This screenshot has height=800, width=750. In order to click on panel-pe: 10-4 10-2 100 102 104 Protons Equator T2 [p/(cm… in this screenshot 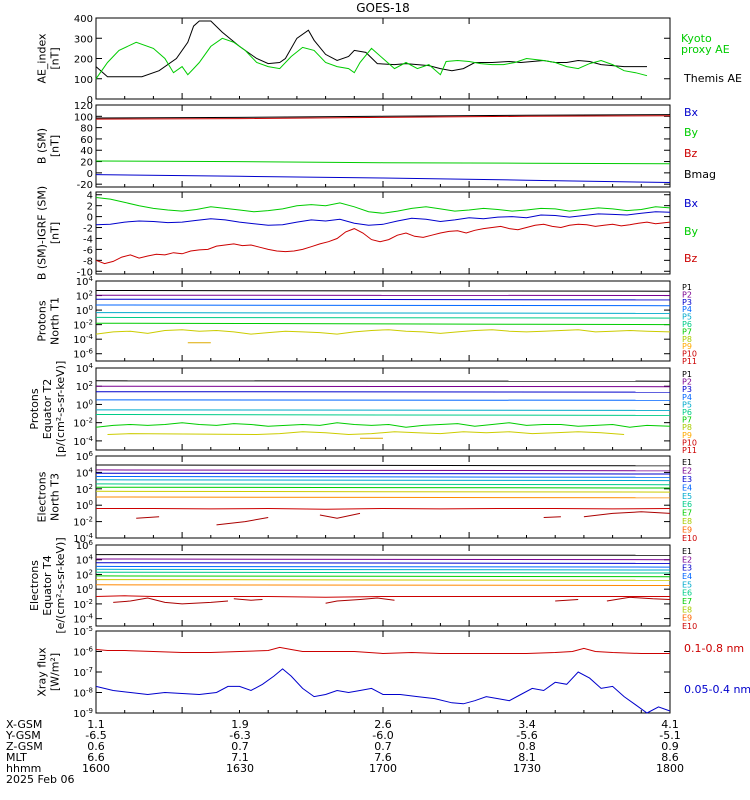, I will do `click(362, 409)`.